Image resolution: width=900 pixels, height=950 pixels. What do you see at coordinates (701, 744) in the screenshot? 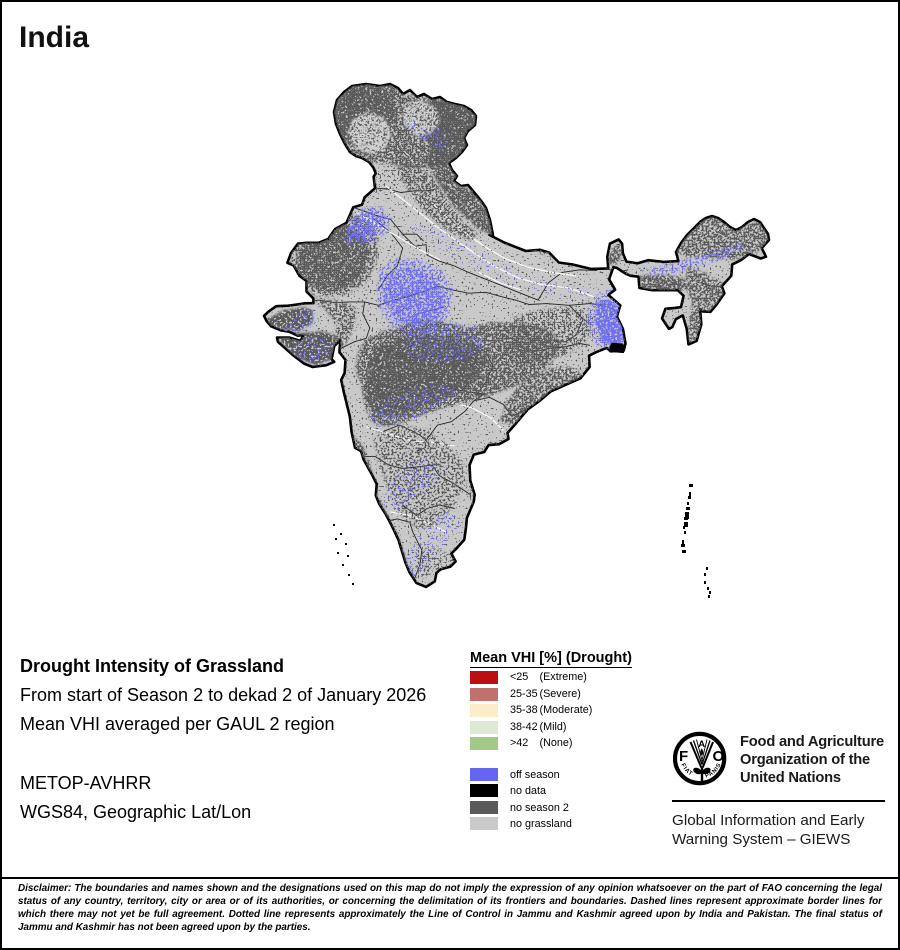
I see `svg-text: A` at bounding box center [701, 744].